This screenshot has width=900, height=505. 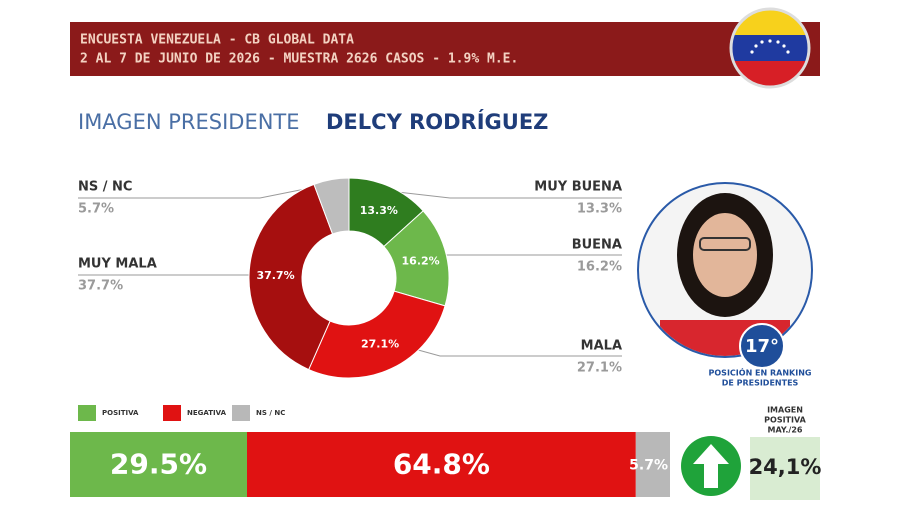 I want to click on bar-label: 29.5%, so click(x=158, y=464).